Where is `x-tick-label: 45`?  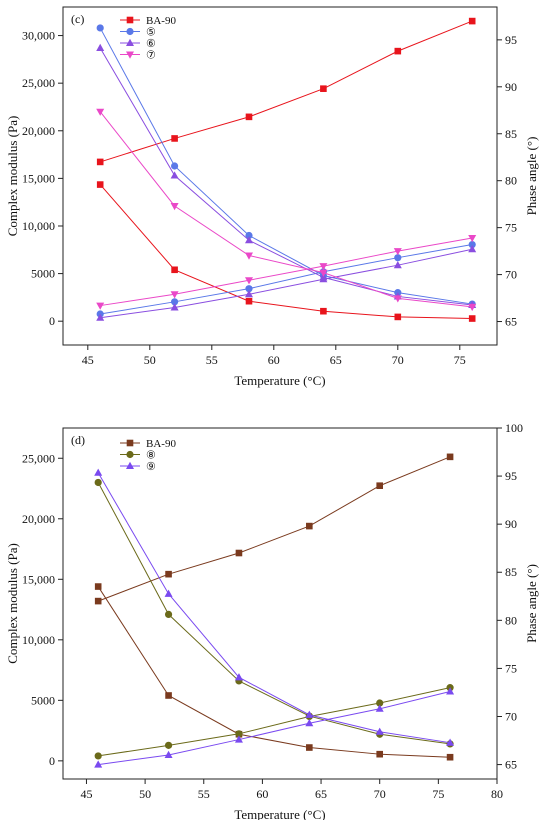
x-tick-label: 45 is located at coordinates (86, 794).